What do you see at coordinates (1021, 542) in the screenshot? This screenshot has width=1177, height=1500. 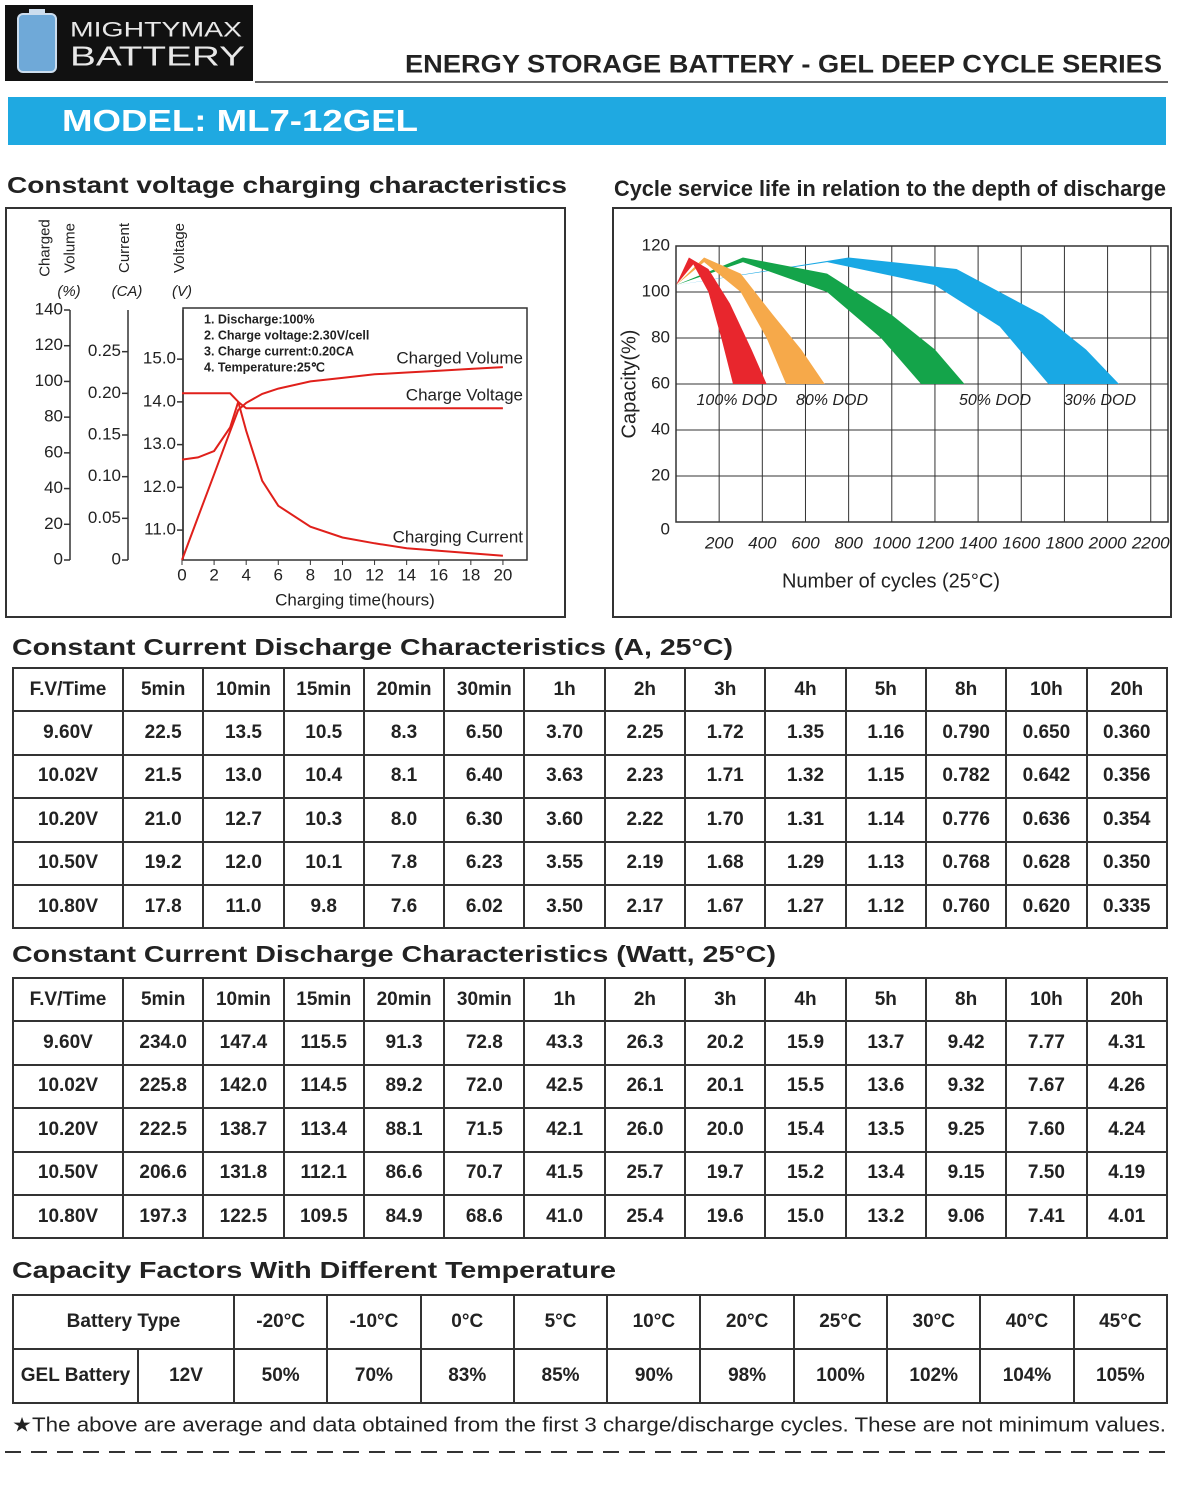 I see `x-tick-label: 1600` at bounding box center [1021, 542].